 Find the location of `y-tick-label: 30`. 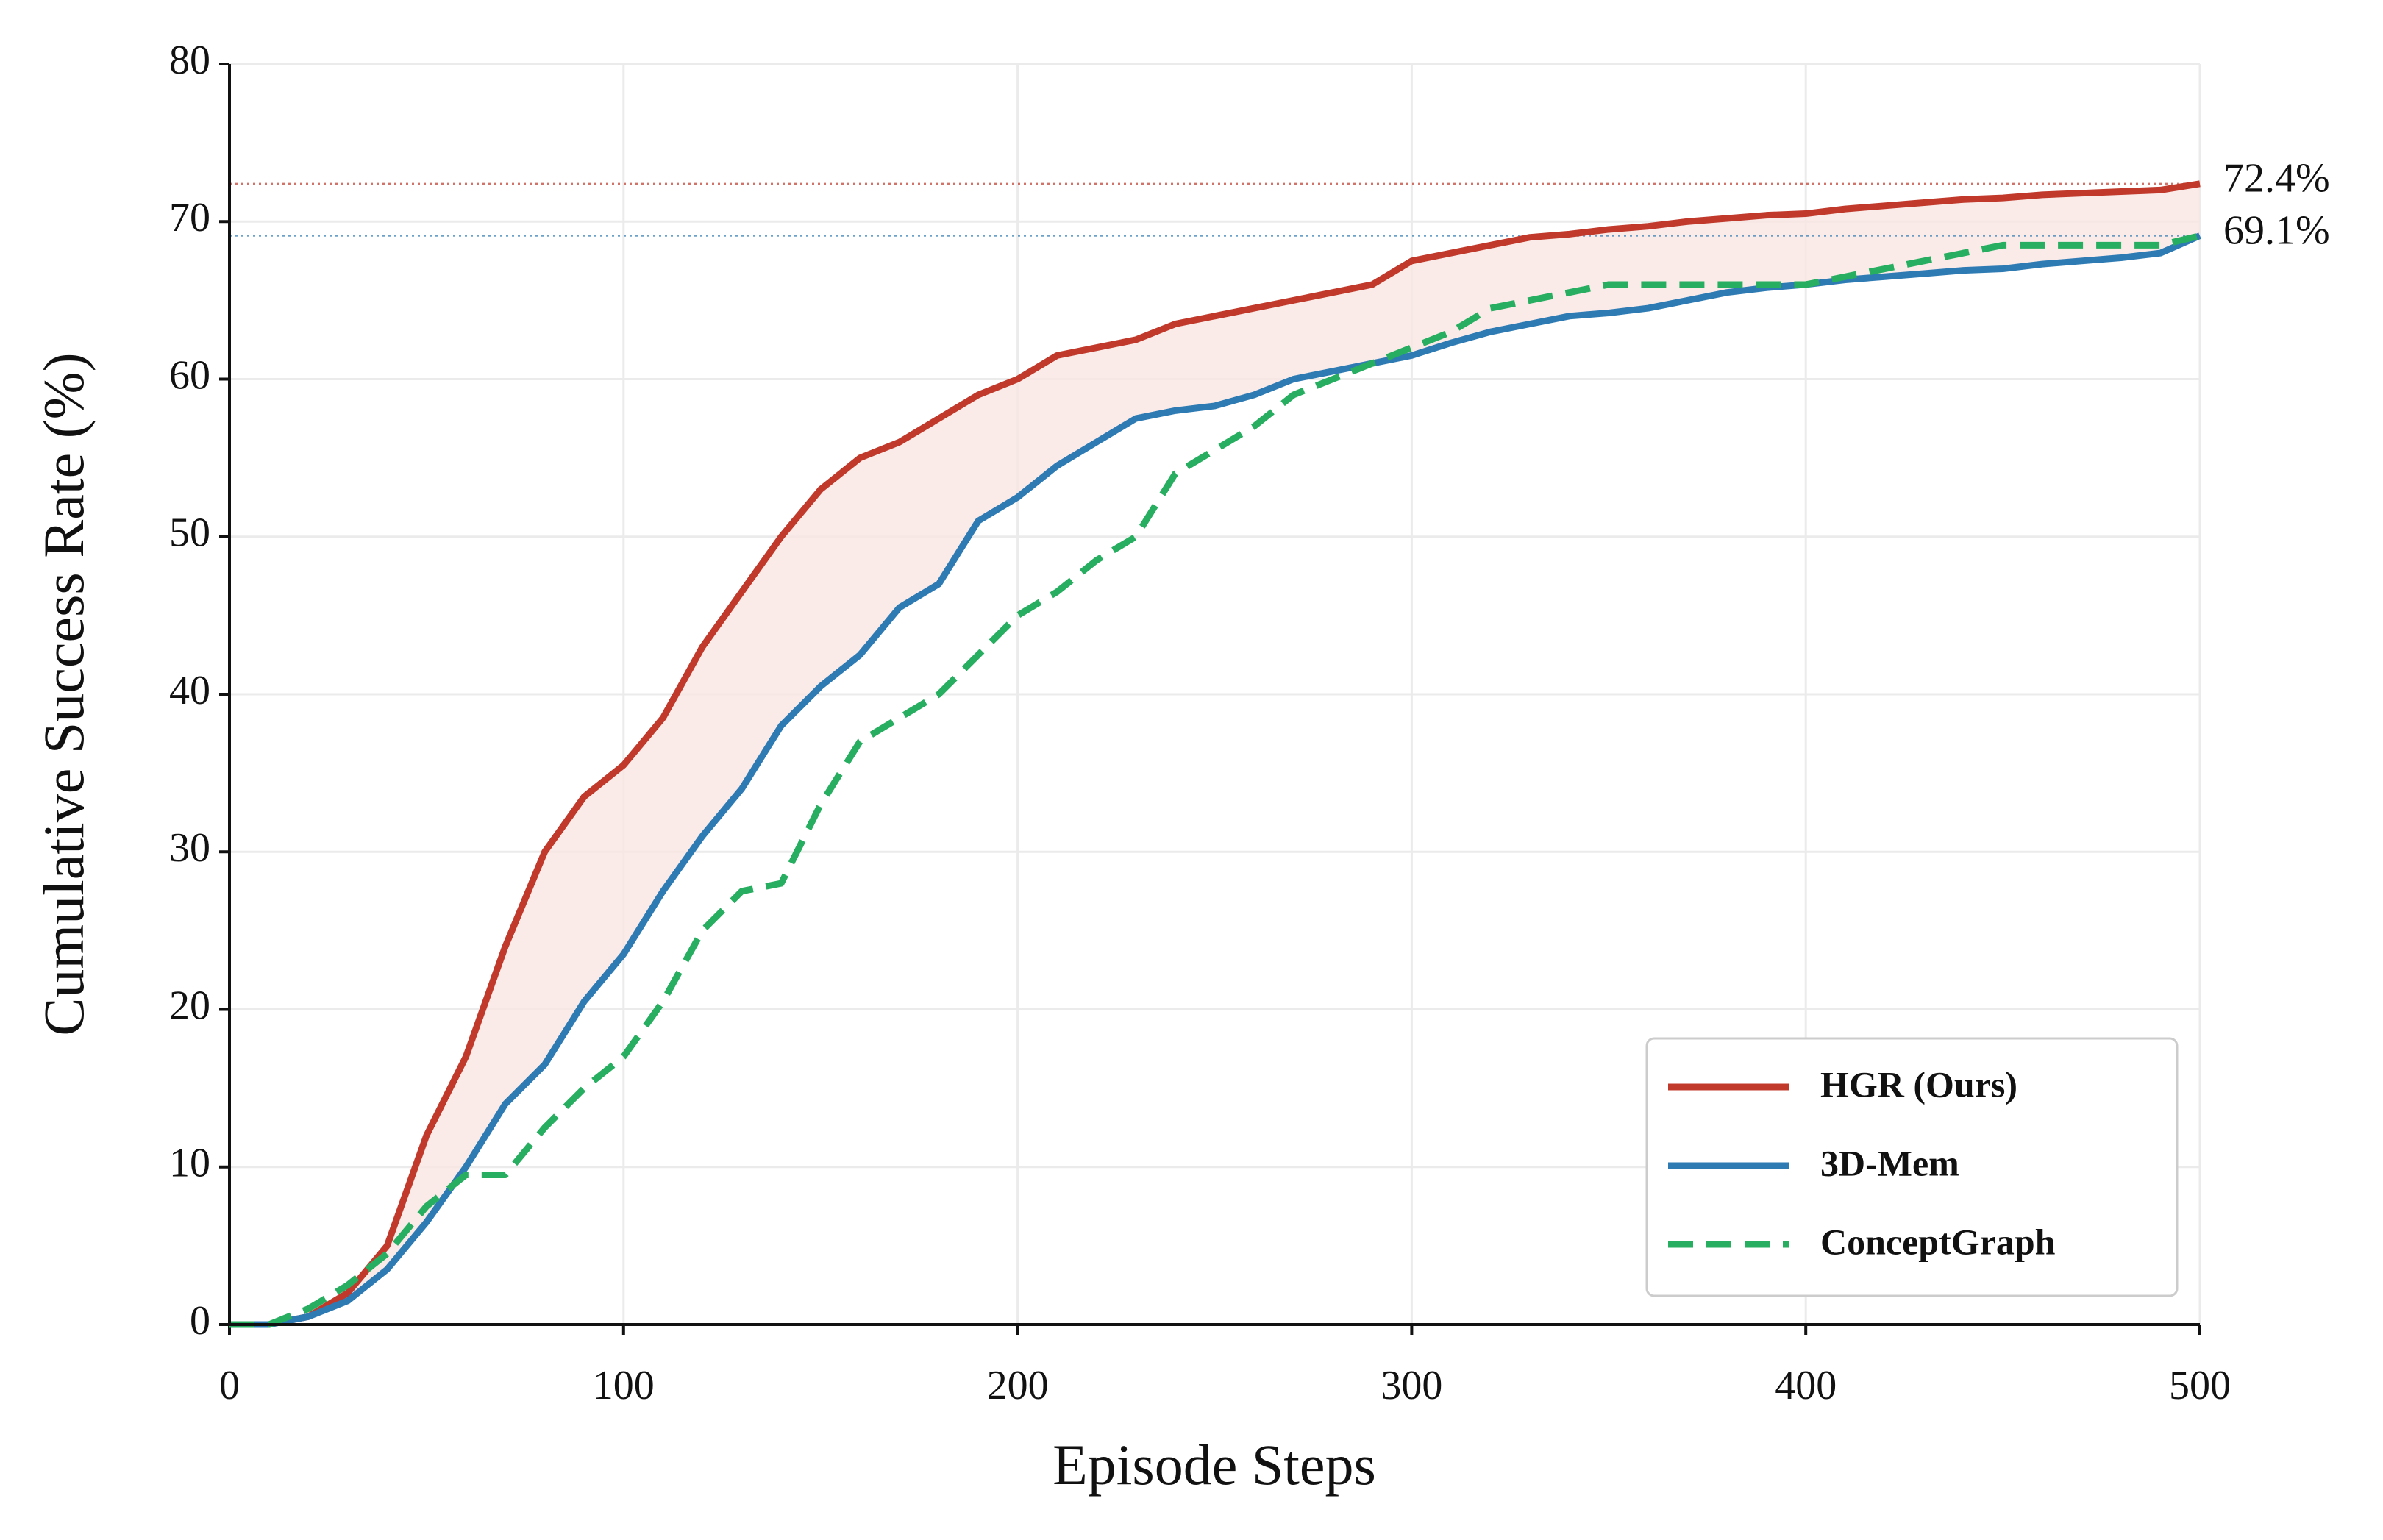

y-tick-label: 30 is located at coordinates (190, 848).